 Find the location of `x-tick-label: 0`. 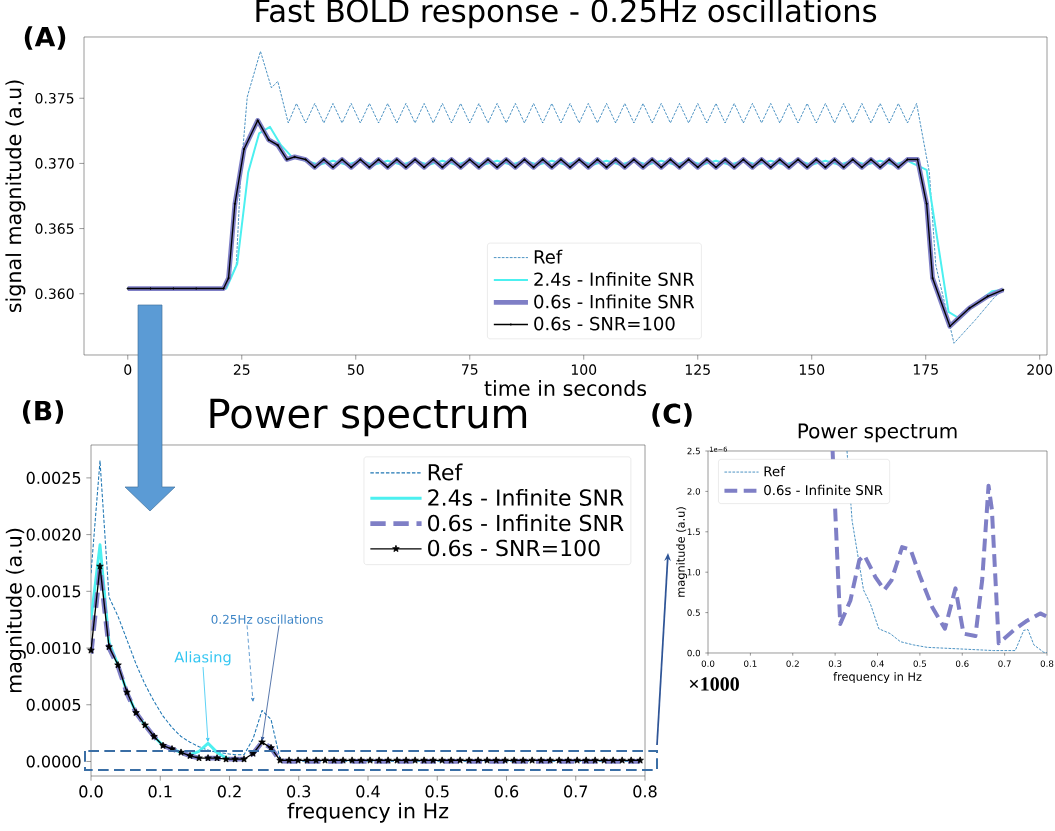

x-tick-label: 0 is located at coordinates (128, 369).